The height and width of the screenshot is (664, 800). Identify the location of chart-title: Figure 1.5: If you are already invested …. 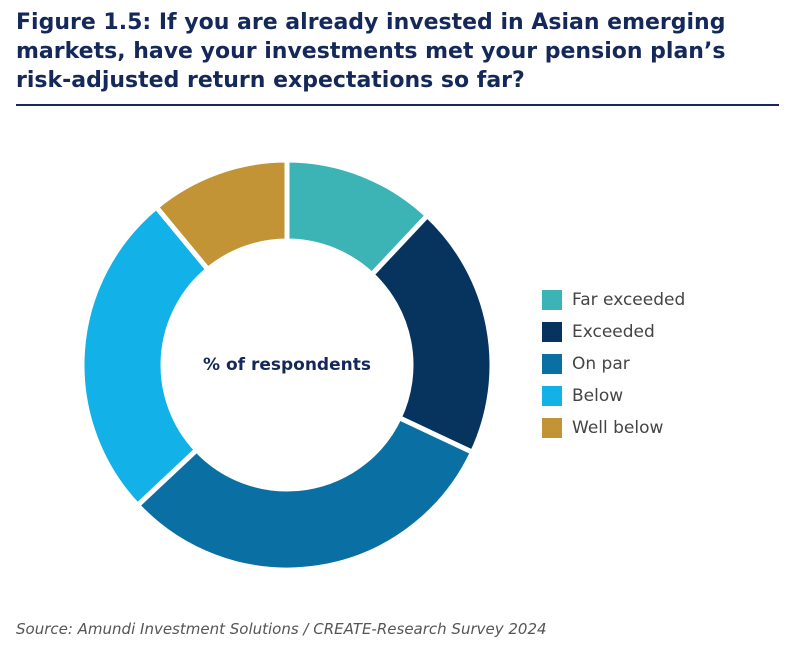
(371, 51).